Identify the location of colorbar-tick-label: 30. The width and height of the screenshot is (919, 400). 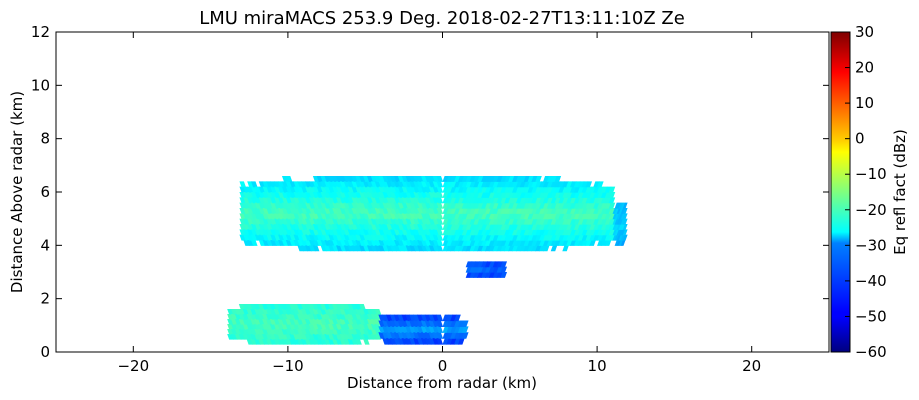
(864, 32).